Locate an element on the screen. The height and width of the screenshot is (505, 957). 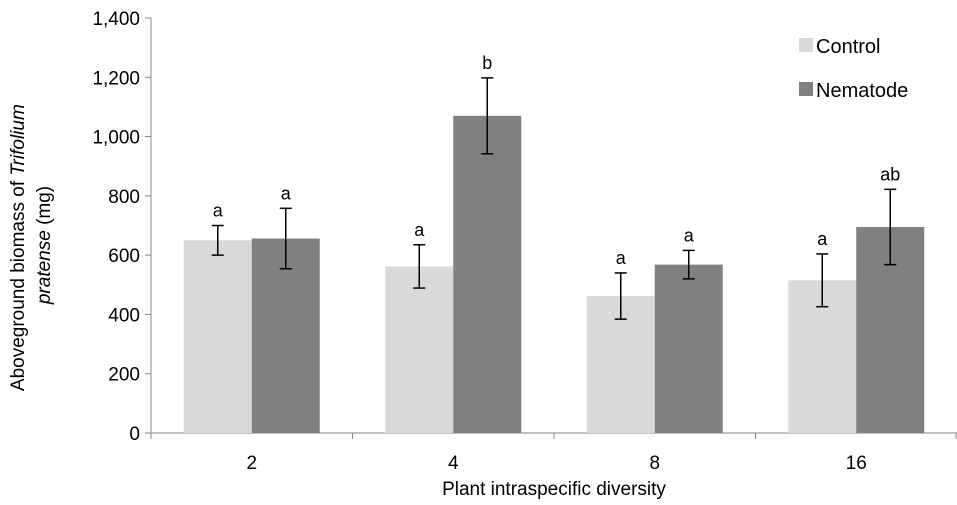
x-tick-label: 4 is located at coordinates (453, 463).